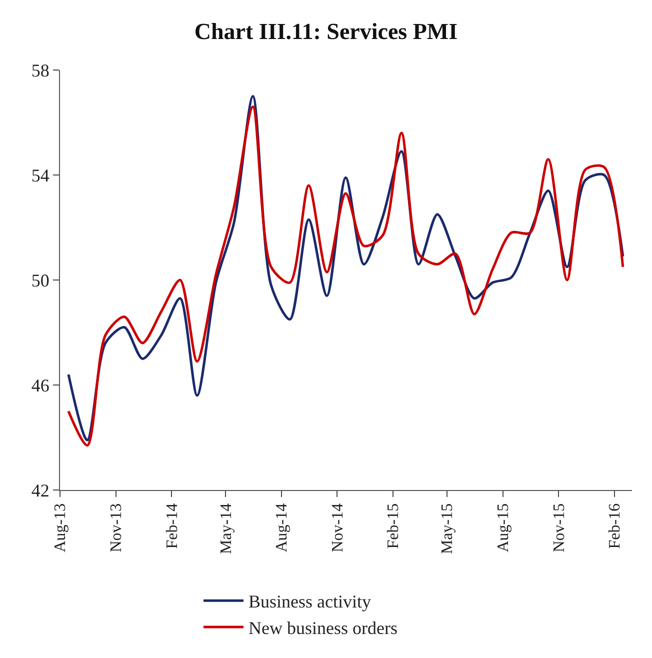 This screenshot has height=658, width=652. What do you see at coordinates (40, 490) in the screenshot?
I see `y-tick-label: 42` at bounding box center [40, 490].